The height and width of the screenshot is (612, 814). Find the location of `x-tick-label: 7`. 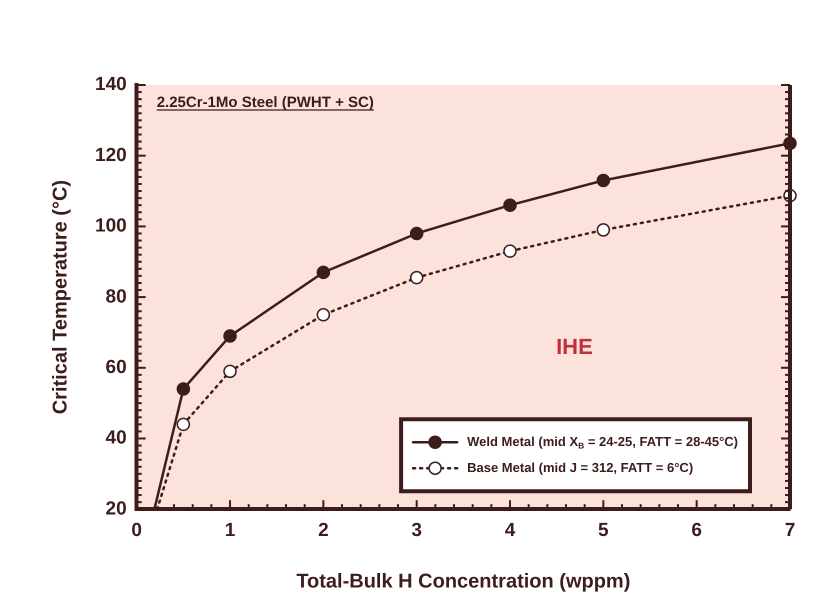

x-tick-label: 7 is located at coordinates (790, 530).